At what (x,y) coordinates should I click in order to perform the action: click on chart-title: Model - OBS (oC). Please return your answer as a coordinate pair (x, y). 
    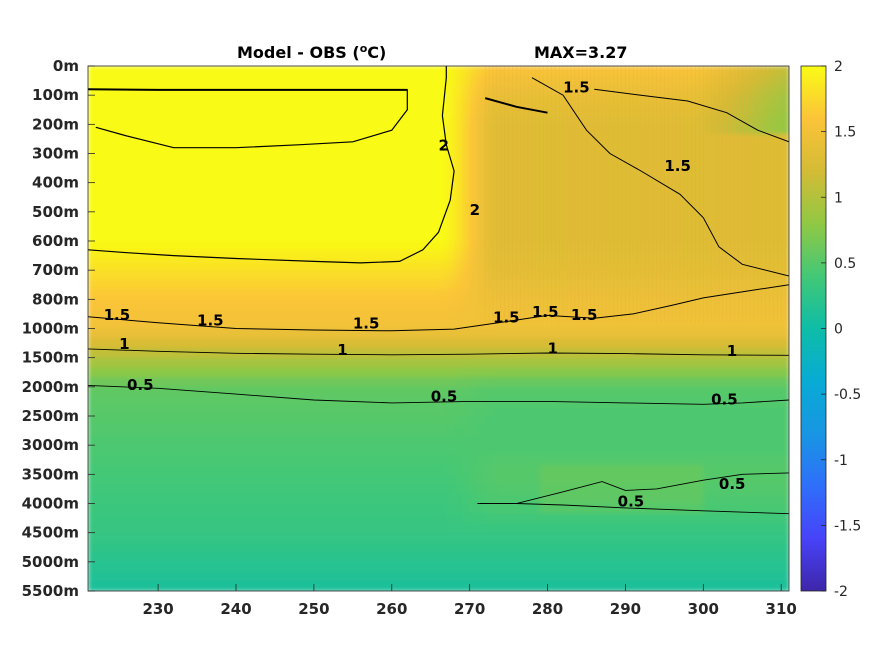
    Looking at the image, I should click on (311, 52).